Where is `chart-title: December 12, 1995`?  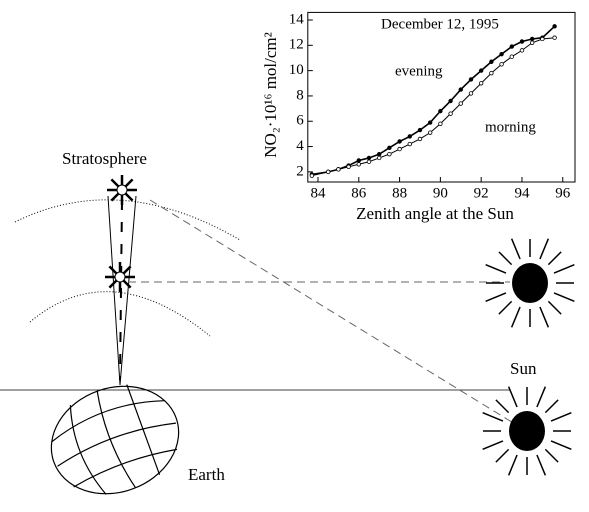 chart-title: December 12, 1995 is located at coordinates (440, 24).